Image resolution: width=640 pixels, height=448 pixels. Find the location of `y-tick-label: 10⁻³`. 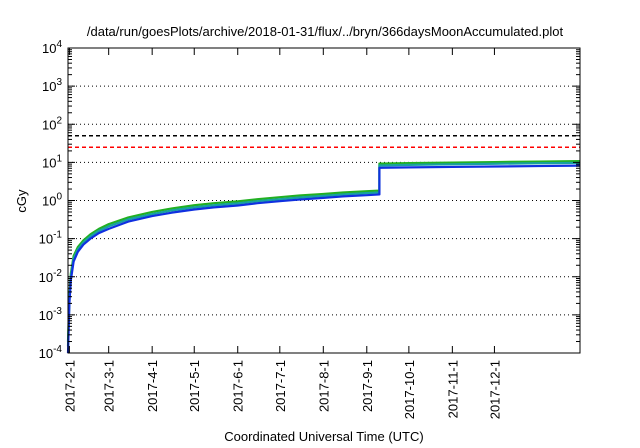

y-tick-label: 10⁻³ is located at coordinates (51, 314).